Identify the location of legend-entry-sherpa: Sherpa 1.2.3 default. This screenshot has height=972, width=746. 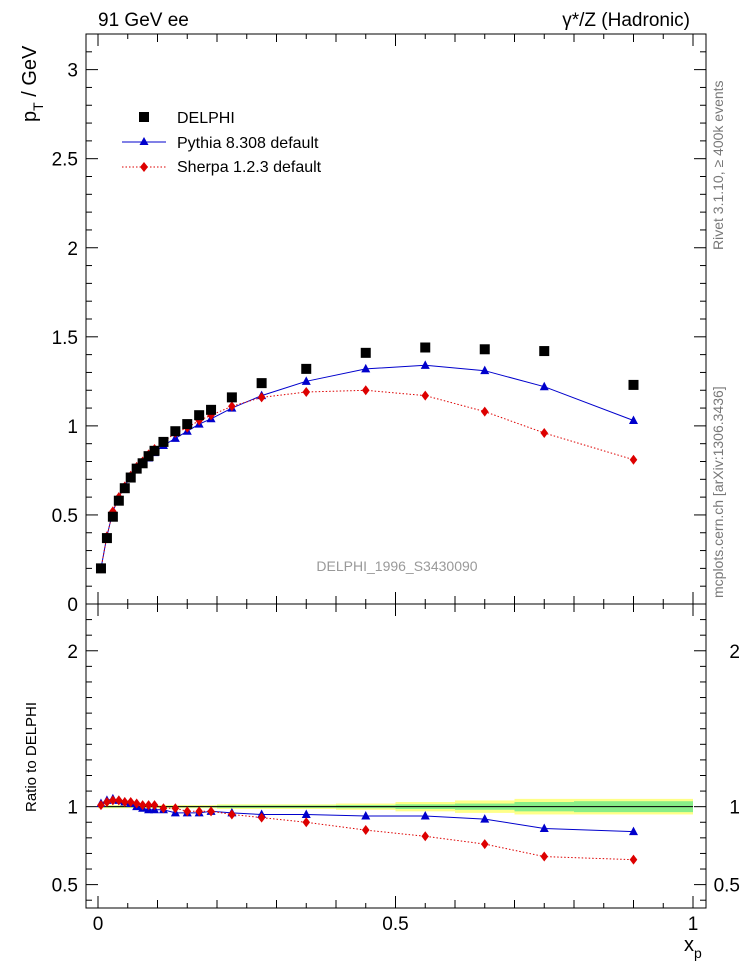
(222, 167).